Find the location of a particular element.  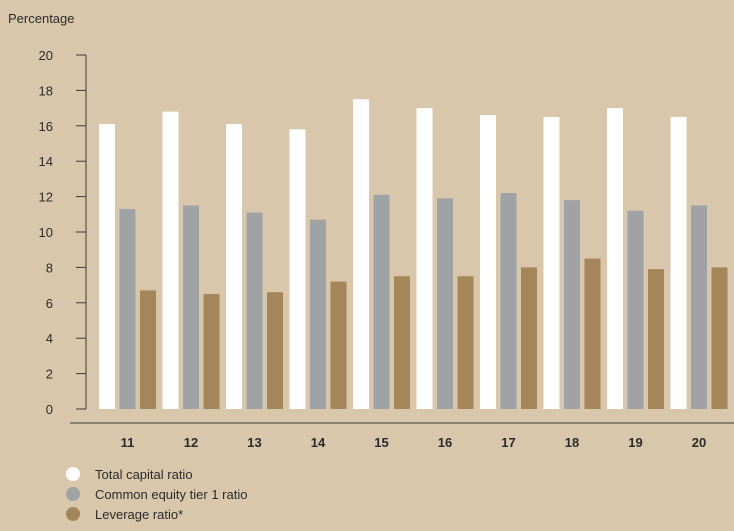

legend-item-total-capital: Total capital ratio is located at coordinates (156, 474).